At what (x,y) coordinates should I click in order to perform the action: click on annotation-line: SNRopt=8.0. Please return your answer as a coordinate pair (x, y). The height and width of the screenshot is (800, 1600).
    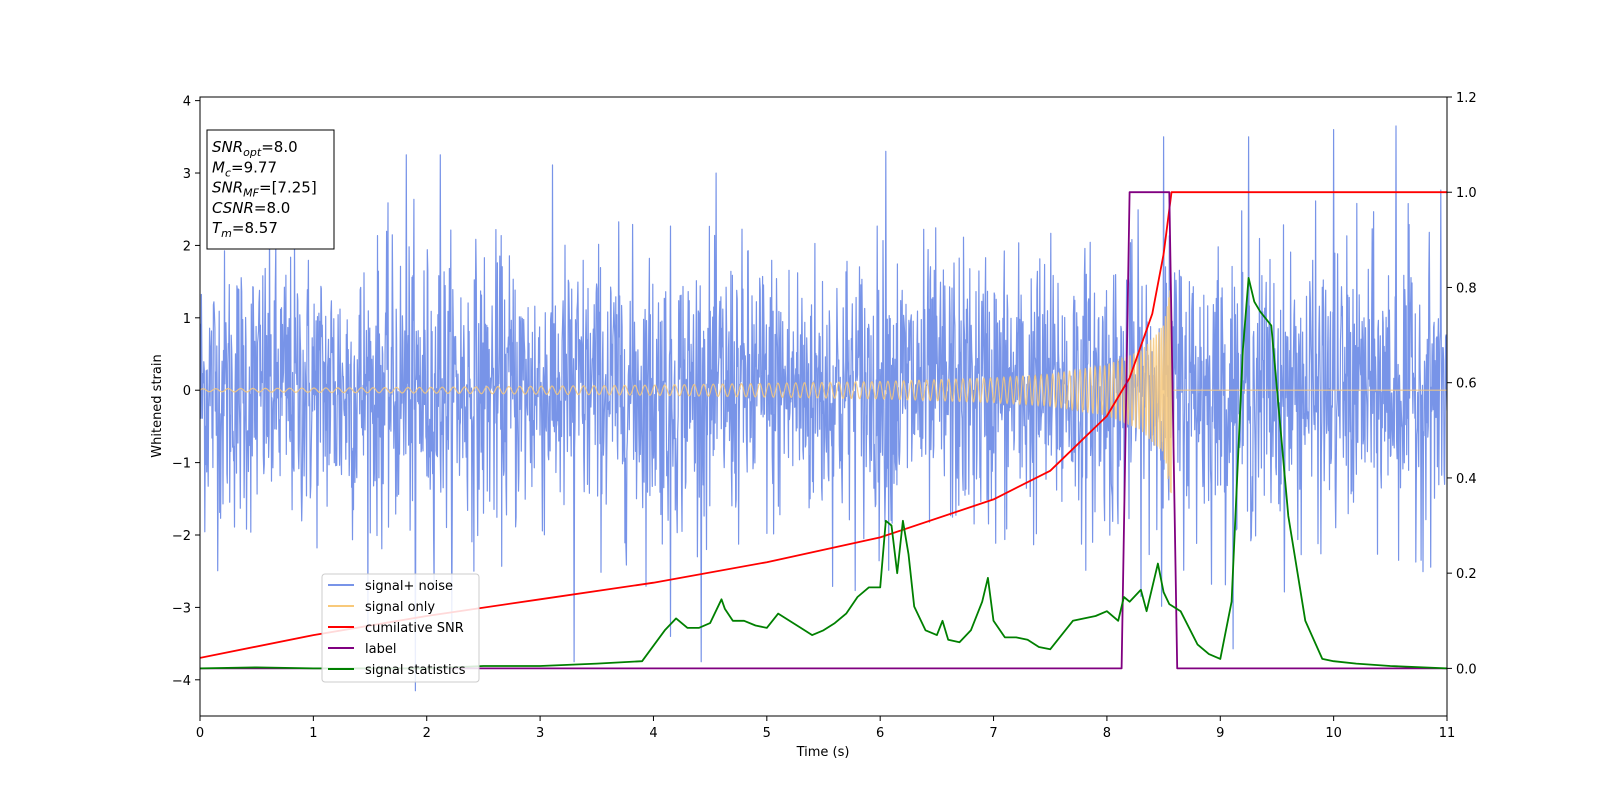
    Looking at the image, I should click on (255, 148).